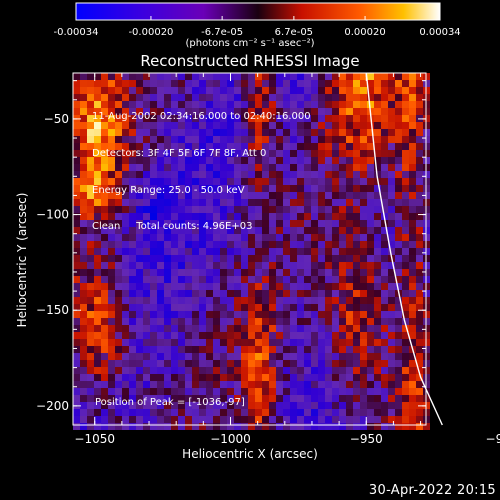  I want to click on colorbar-tick-label: 6.7e-05, so click(294, 32).